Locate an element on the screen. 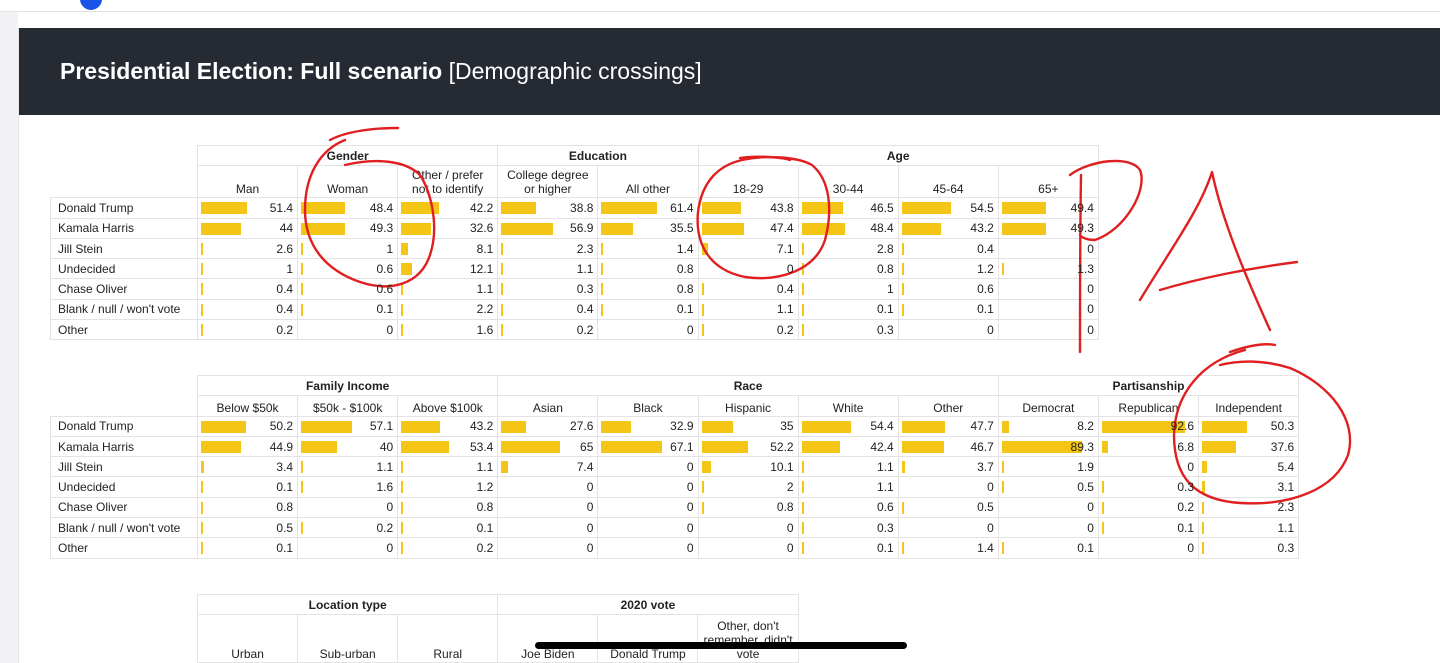  value-cell: 0.6 is located at coordinates (848, 507).